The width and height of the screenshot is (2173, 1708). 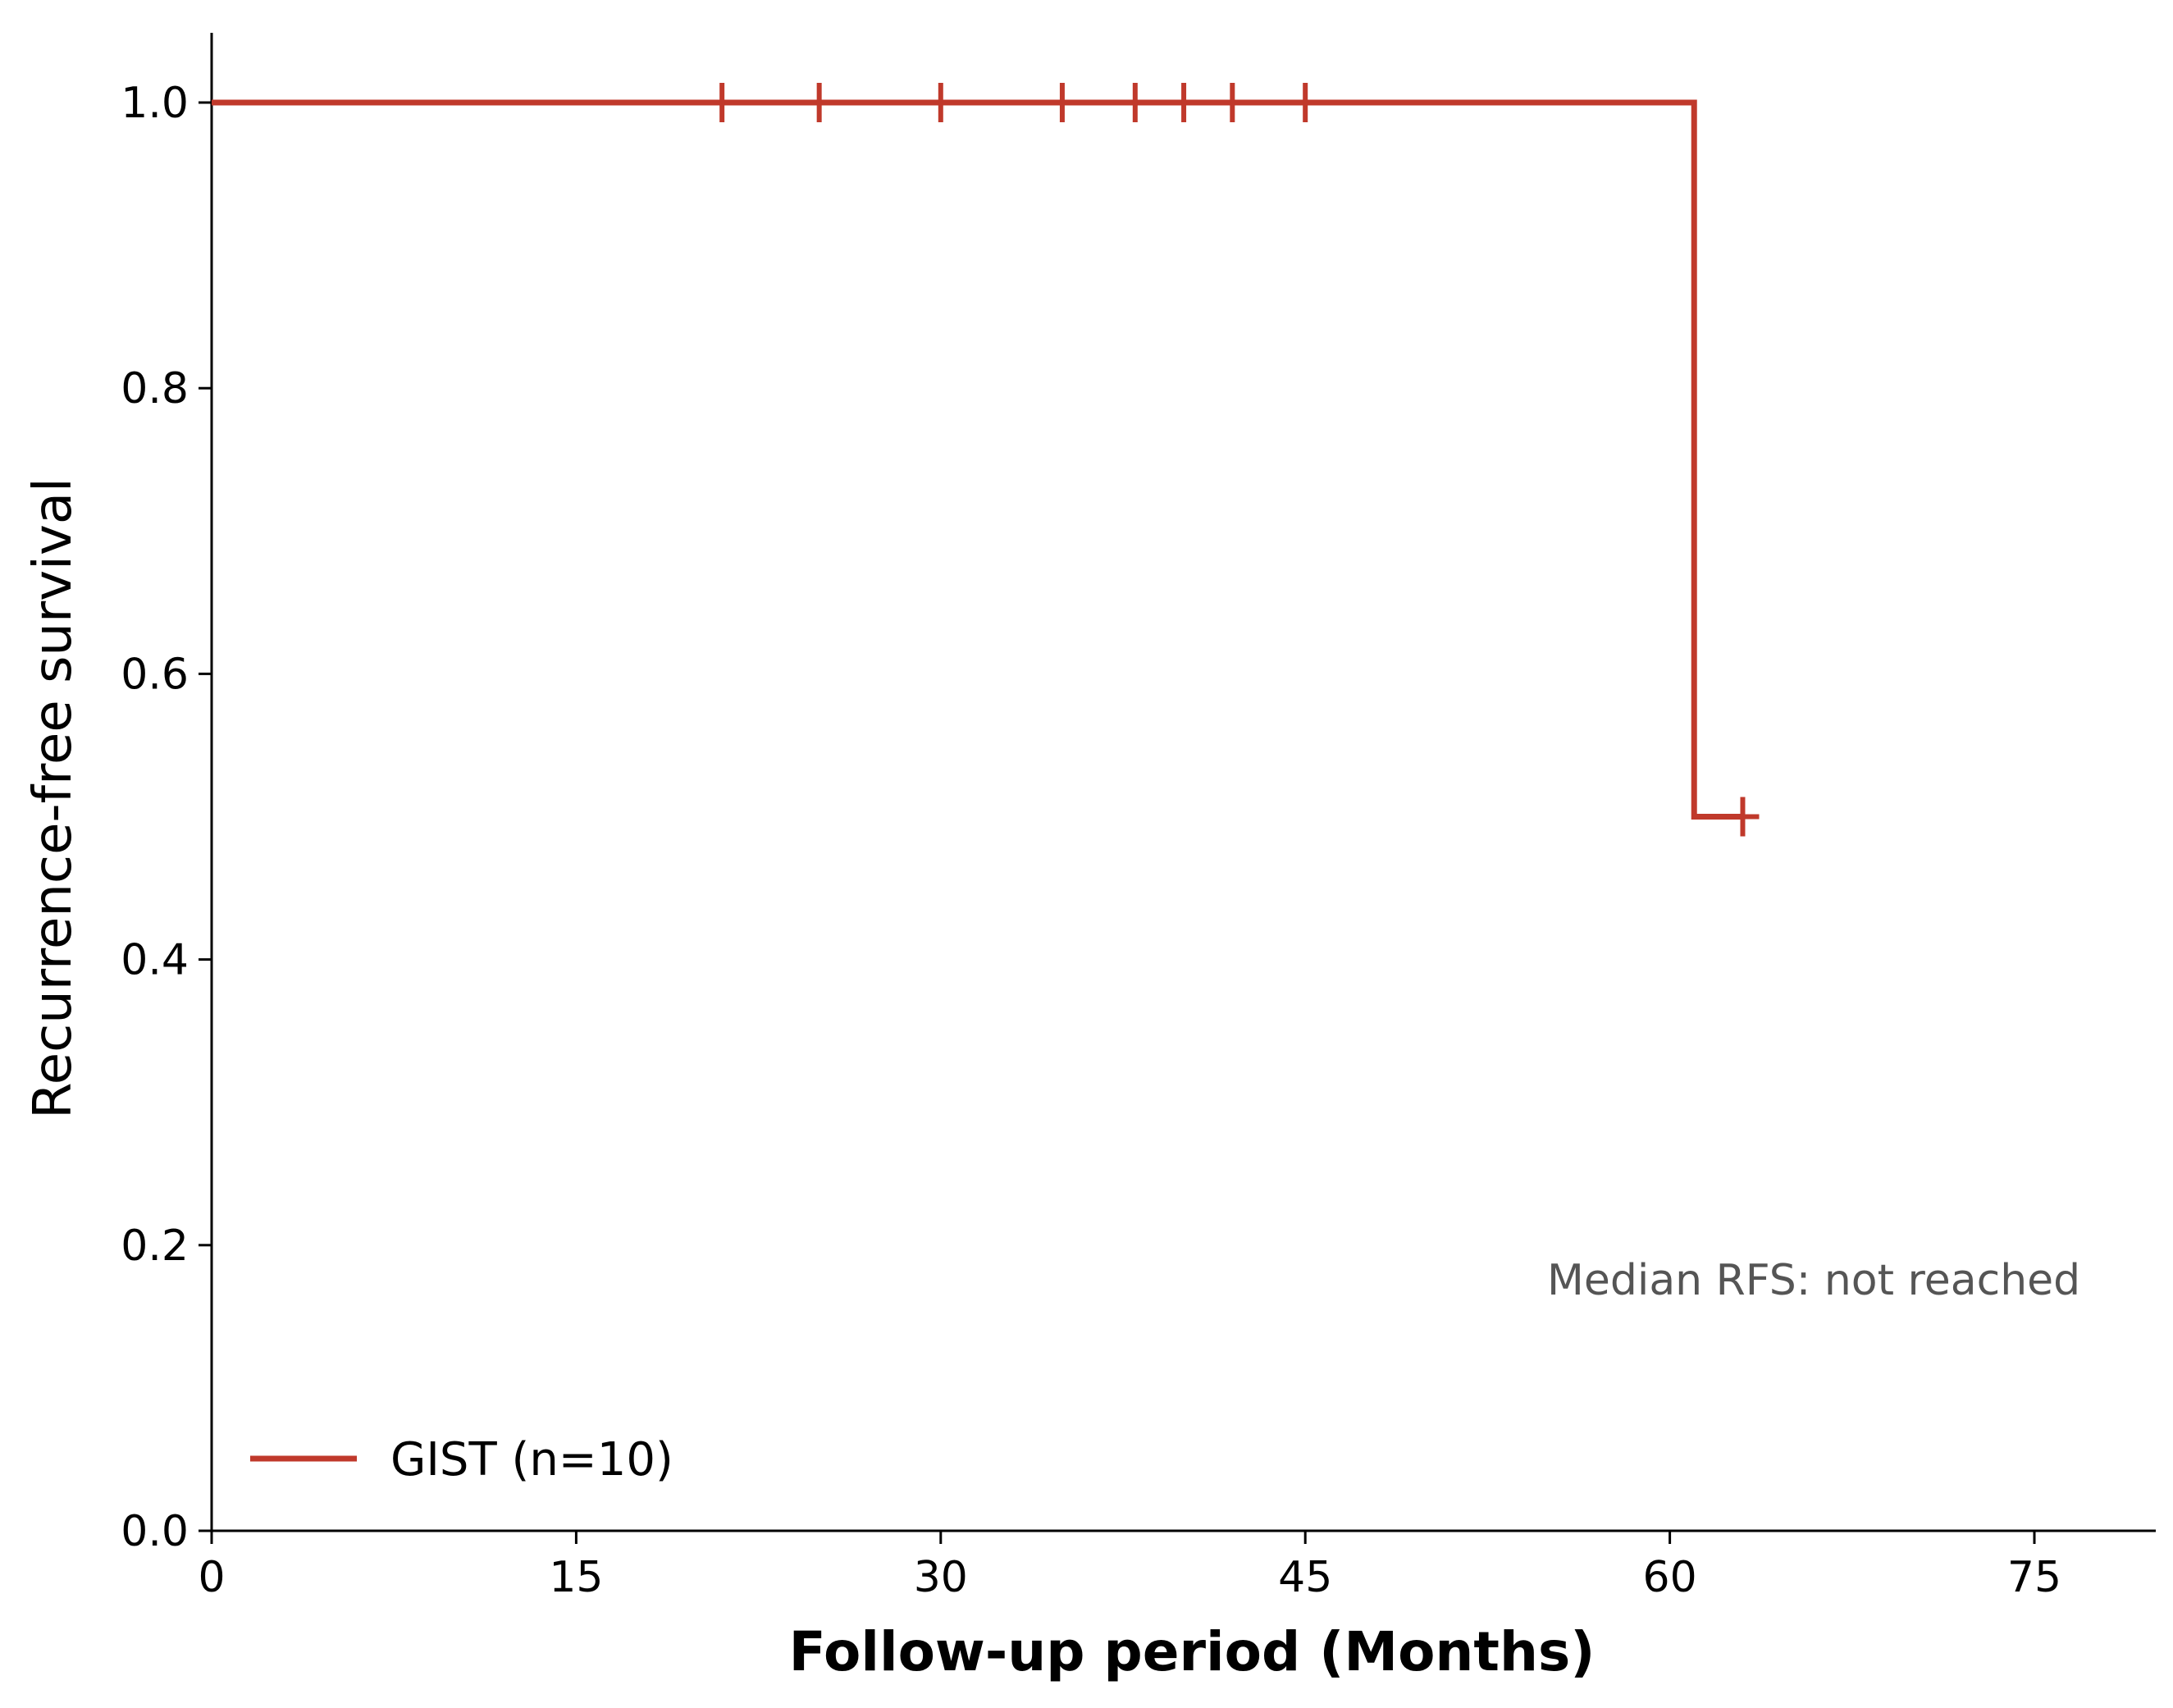 I want to click on y-tick-label: 0.0, so click(x=155, y=1531).